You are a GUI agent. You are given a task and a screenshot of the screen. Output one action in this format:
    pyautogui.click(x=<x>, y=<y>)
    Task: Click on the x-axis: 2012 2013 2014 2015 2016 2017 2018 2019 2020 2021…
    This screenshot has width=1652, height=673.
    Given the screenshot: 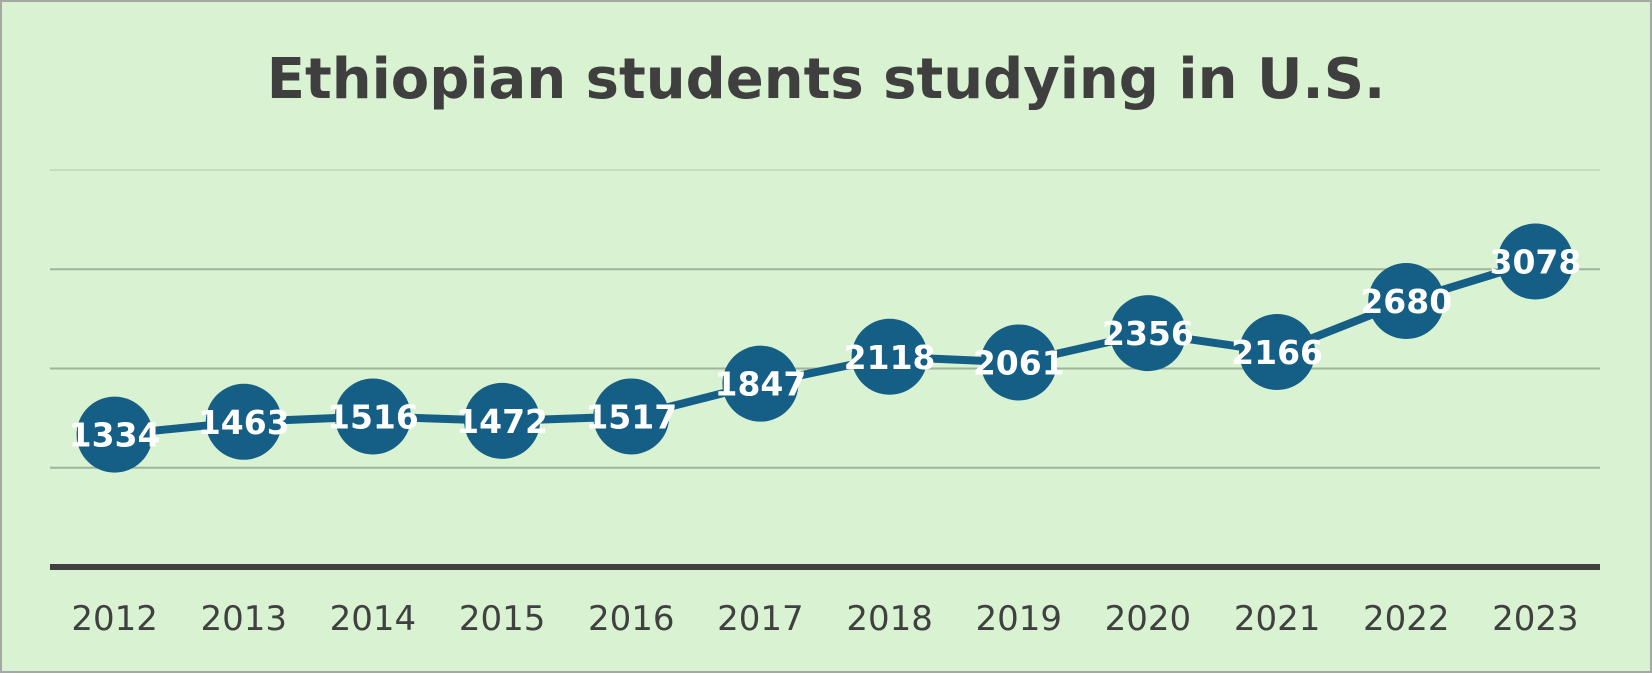 What is the action you would take?
    pyautogui.click(x=825, y=601)
    